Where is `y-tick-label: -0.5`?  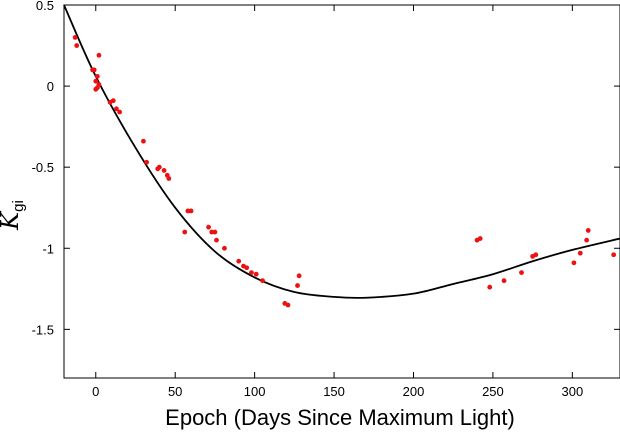 y-tick-label: -0.5 is located at coordinates (43, 167).